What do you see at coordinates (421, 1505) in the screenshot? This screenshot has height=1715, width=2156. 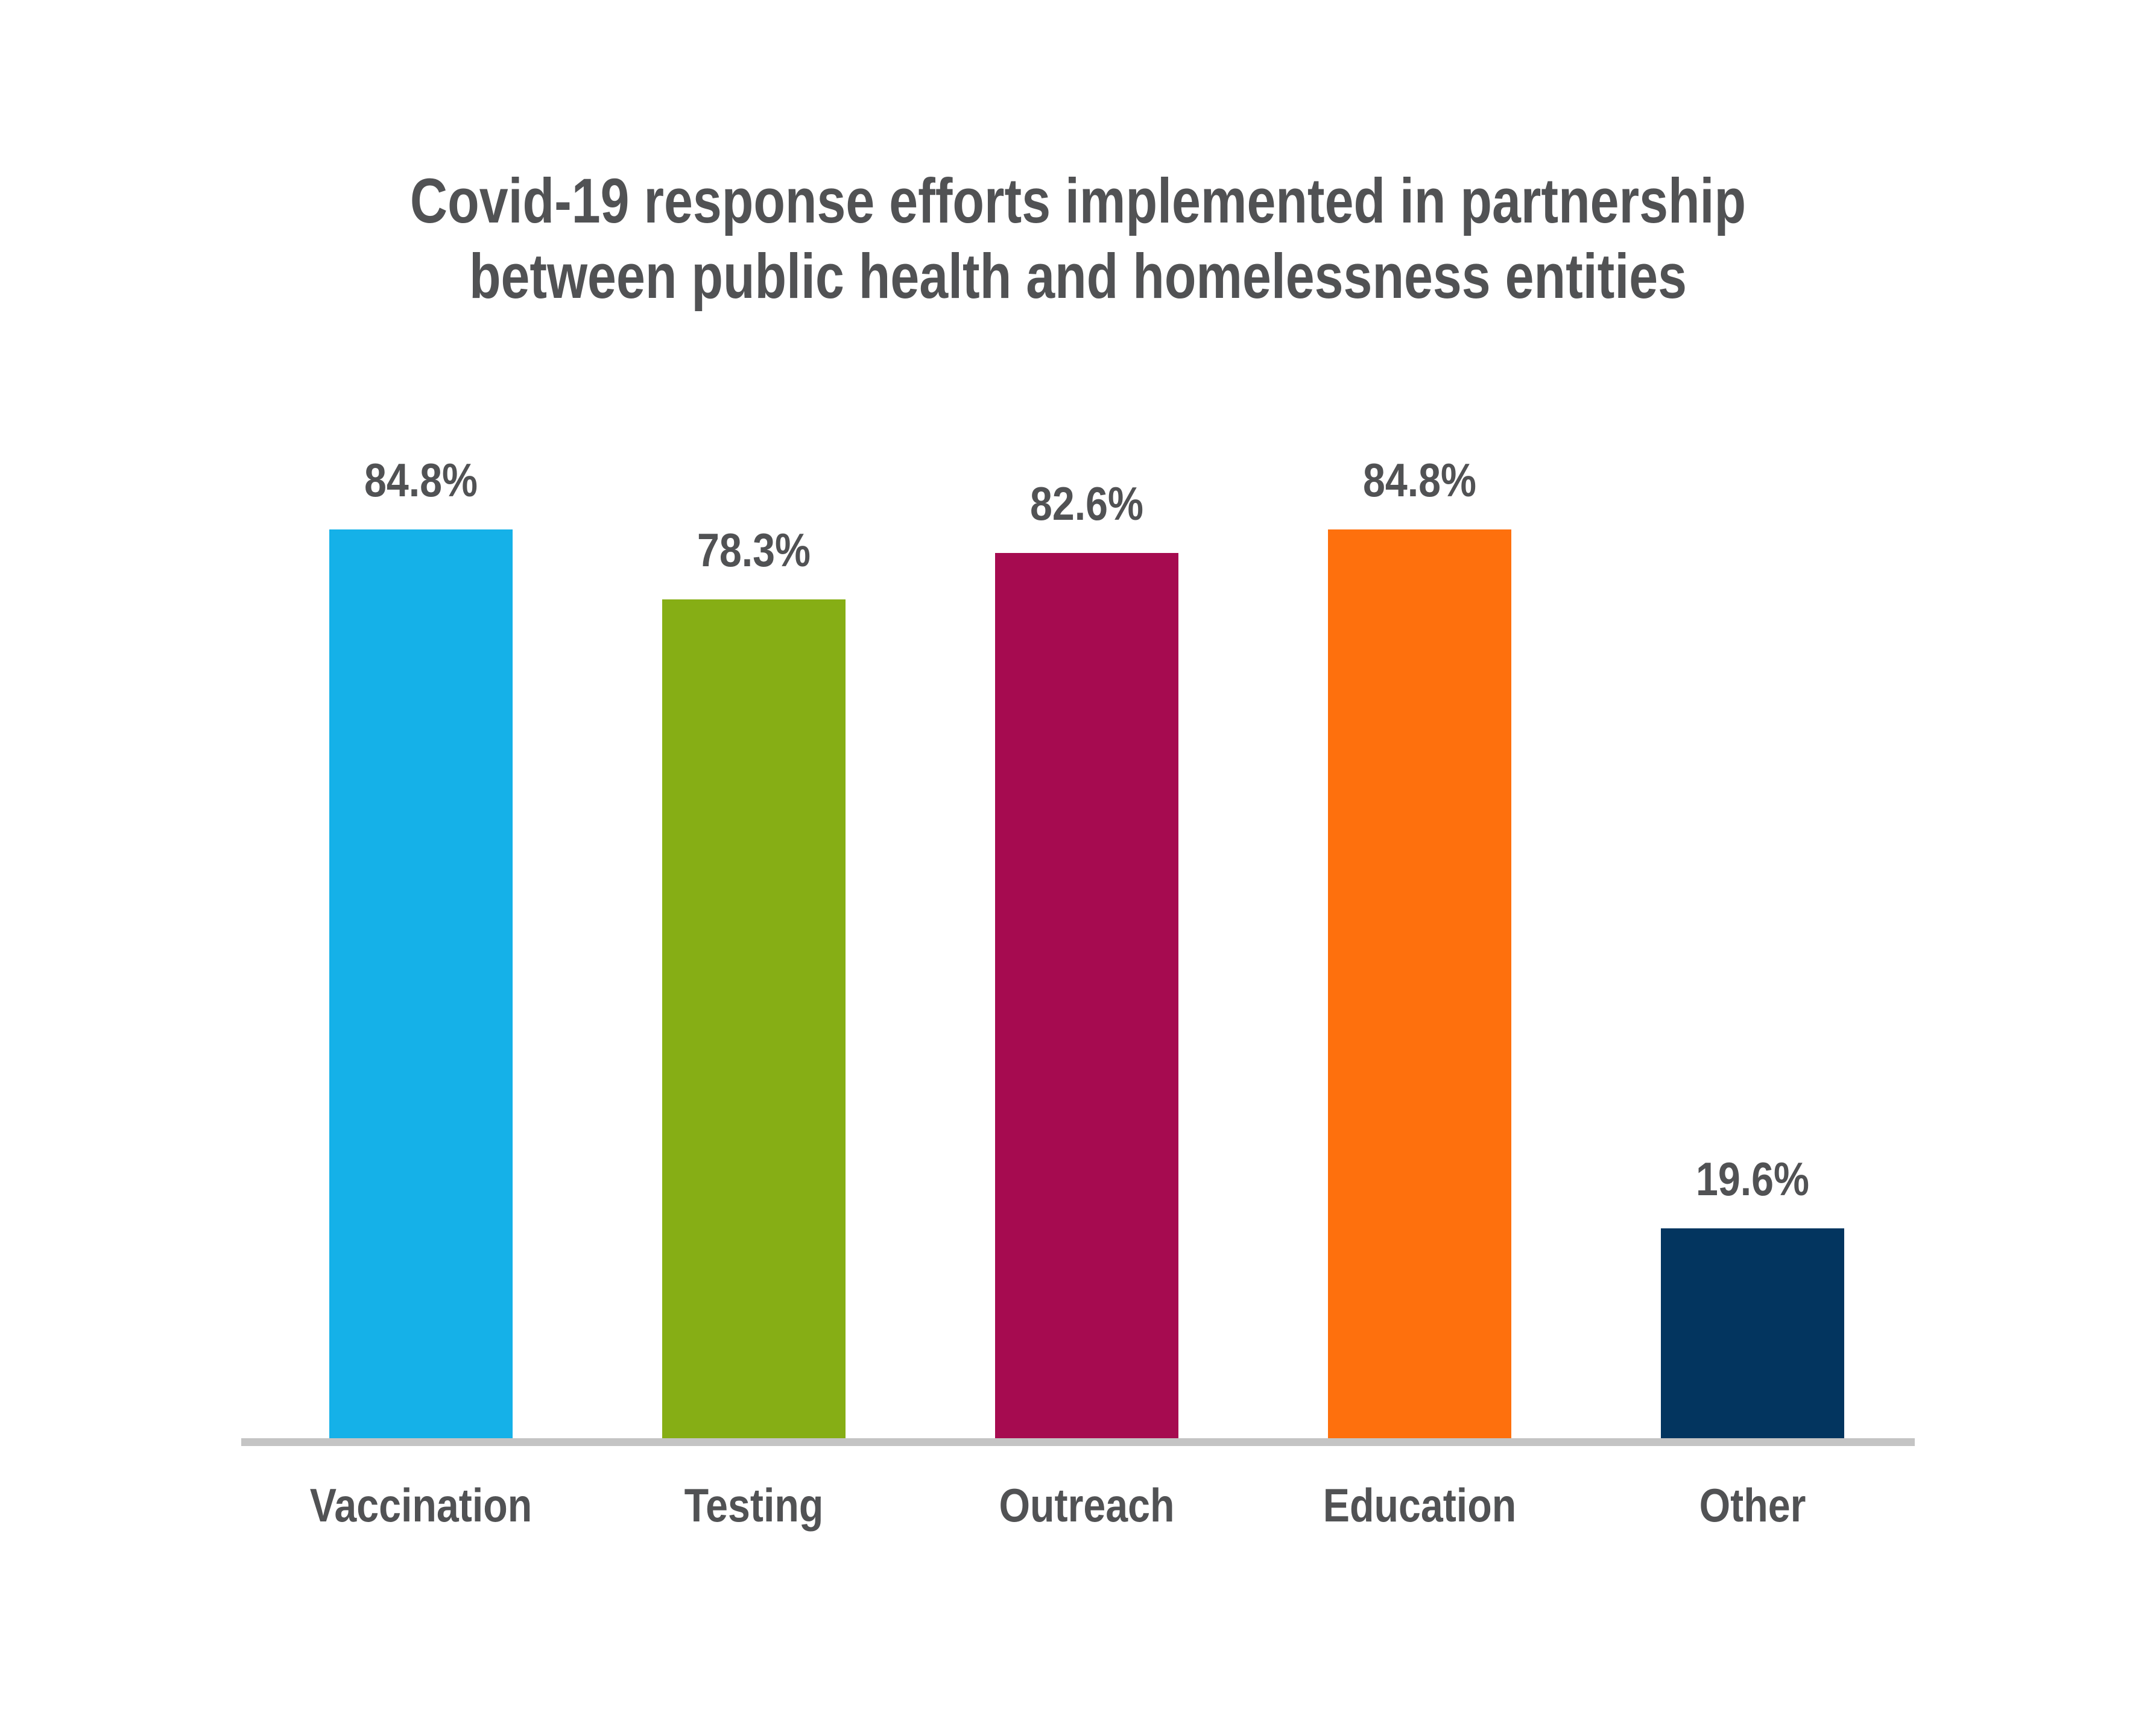 I see `category-label-vaccination: Vaccination` at bounding box center [421, 1505].